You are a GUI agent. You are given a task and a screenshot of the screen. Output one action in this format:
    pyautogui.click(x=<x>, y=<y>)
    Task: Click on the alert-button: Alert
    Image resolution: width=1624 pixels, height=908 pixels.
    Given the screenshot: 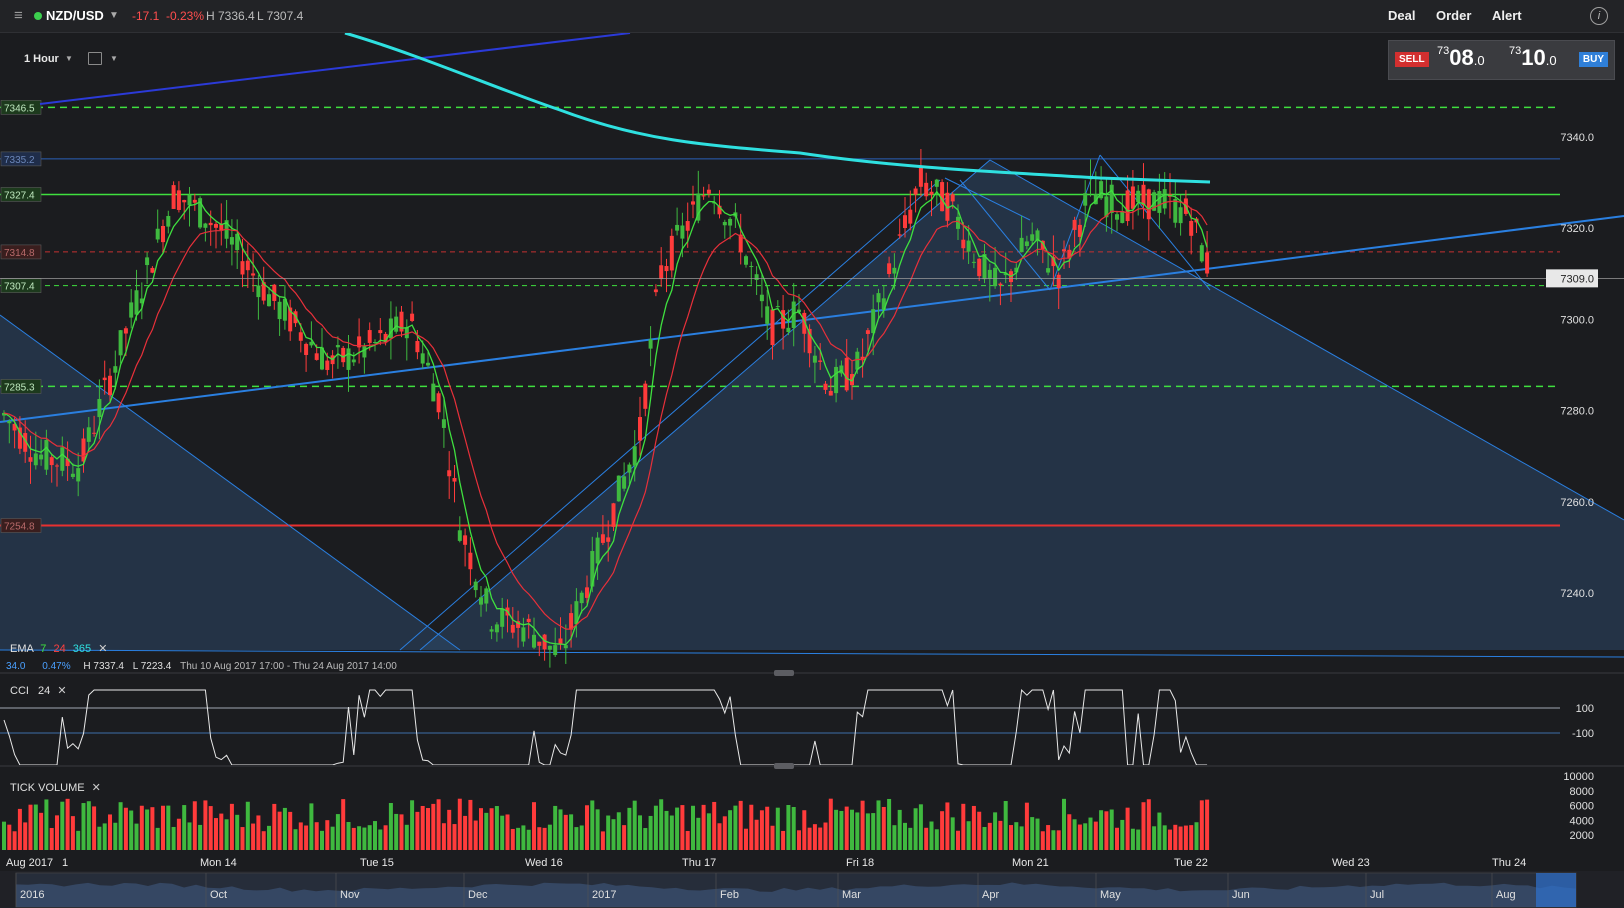 What is the action you would take?
    pyautogui.click(x=1507, y=15)
    